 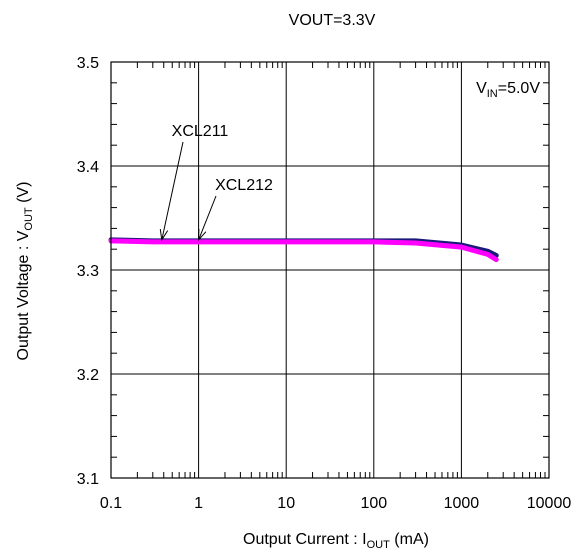 What do you see at coordinates (88, 63) in the screenshot?
I see `y-tick-label: 3.5` at bounding box center [88, 63].